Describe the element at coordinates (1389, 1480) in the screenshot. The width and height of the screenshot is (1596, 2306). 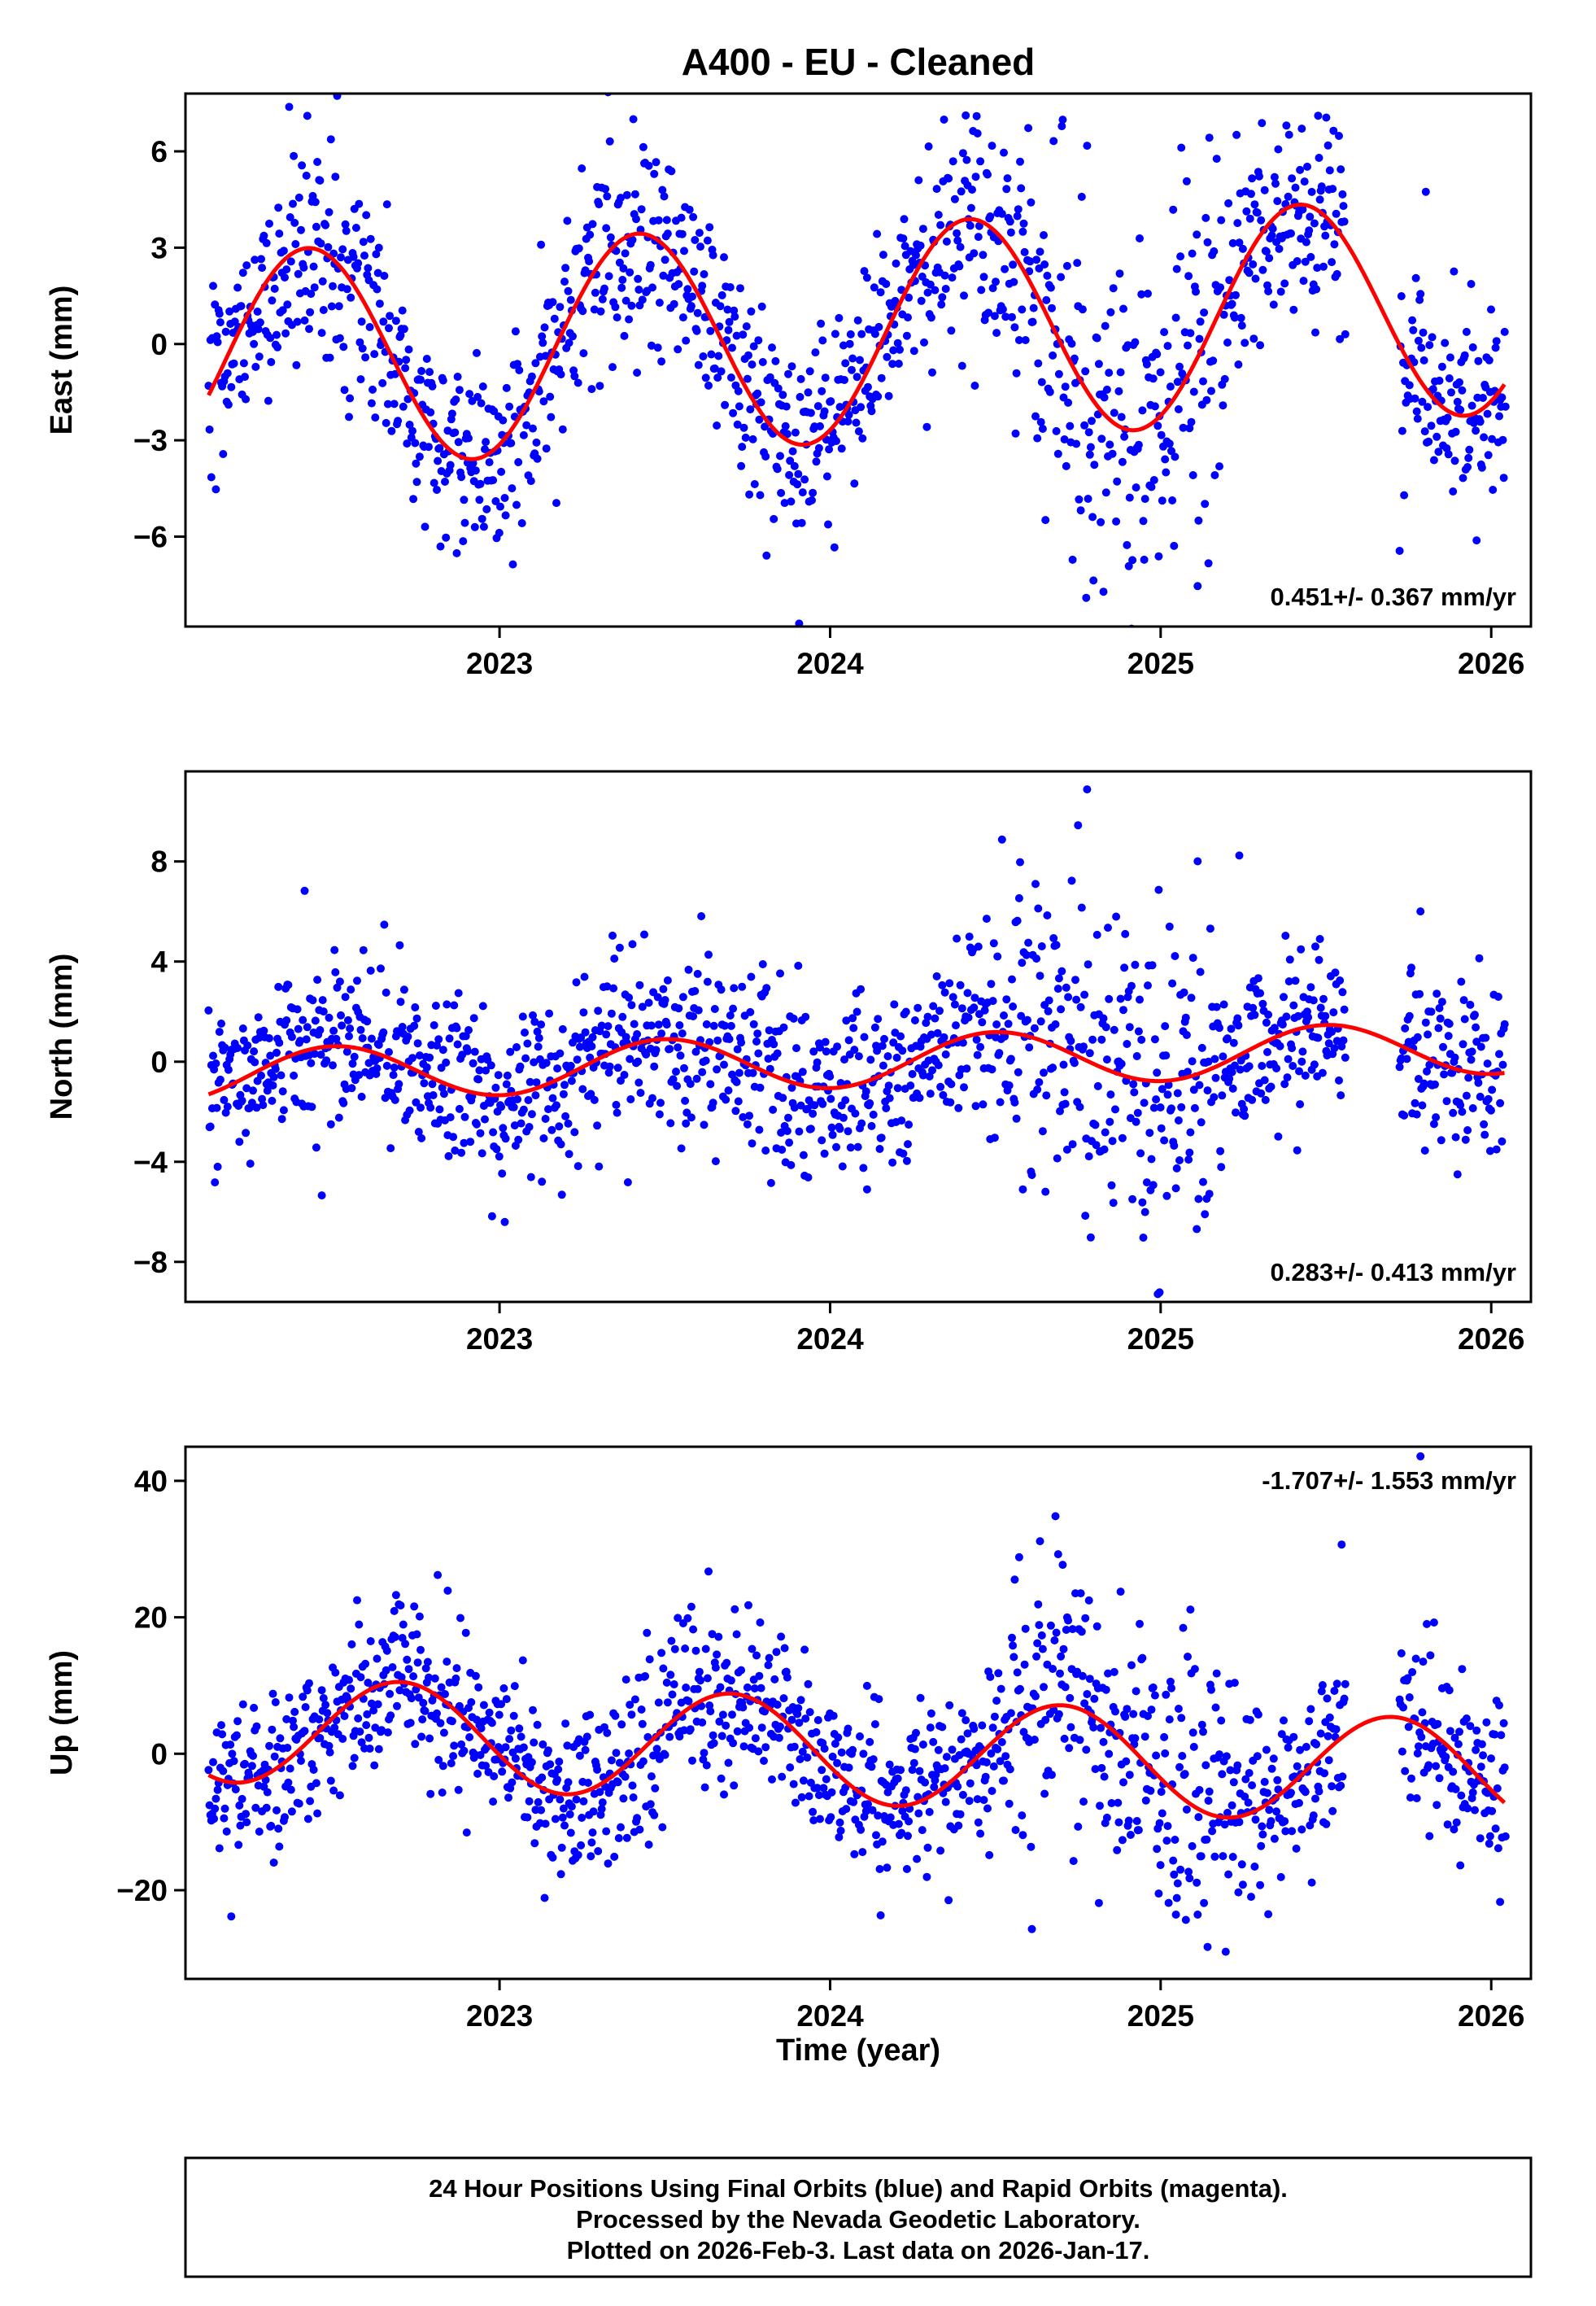
I see `rate-label: -1.707+/- 1.553 mm/yr` at that location.